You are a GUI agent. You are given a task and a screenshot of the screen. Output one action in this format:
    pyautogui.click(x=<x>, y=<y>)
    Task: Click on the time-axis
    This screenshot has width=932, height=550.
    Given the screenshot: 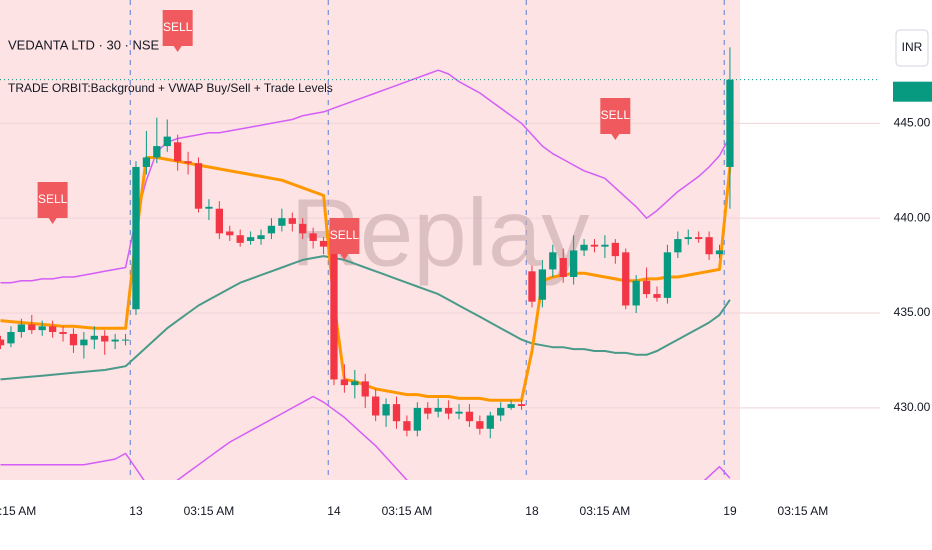 What is the action you would take?
    pyautogui.click(x=440, y=515)
    